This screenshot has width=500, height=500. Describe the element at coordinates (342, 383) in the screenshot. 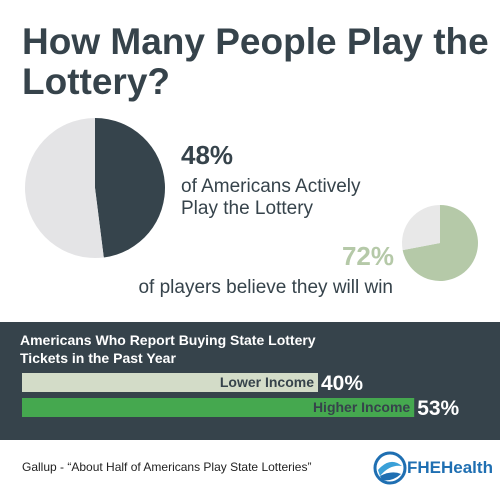

I see `value-label: 40%` at that location.